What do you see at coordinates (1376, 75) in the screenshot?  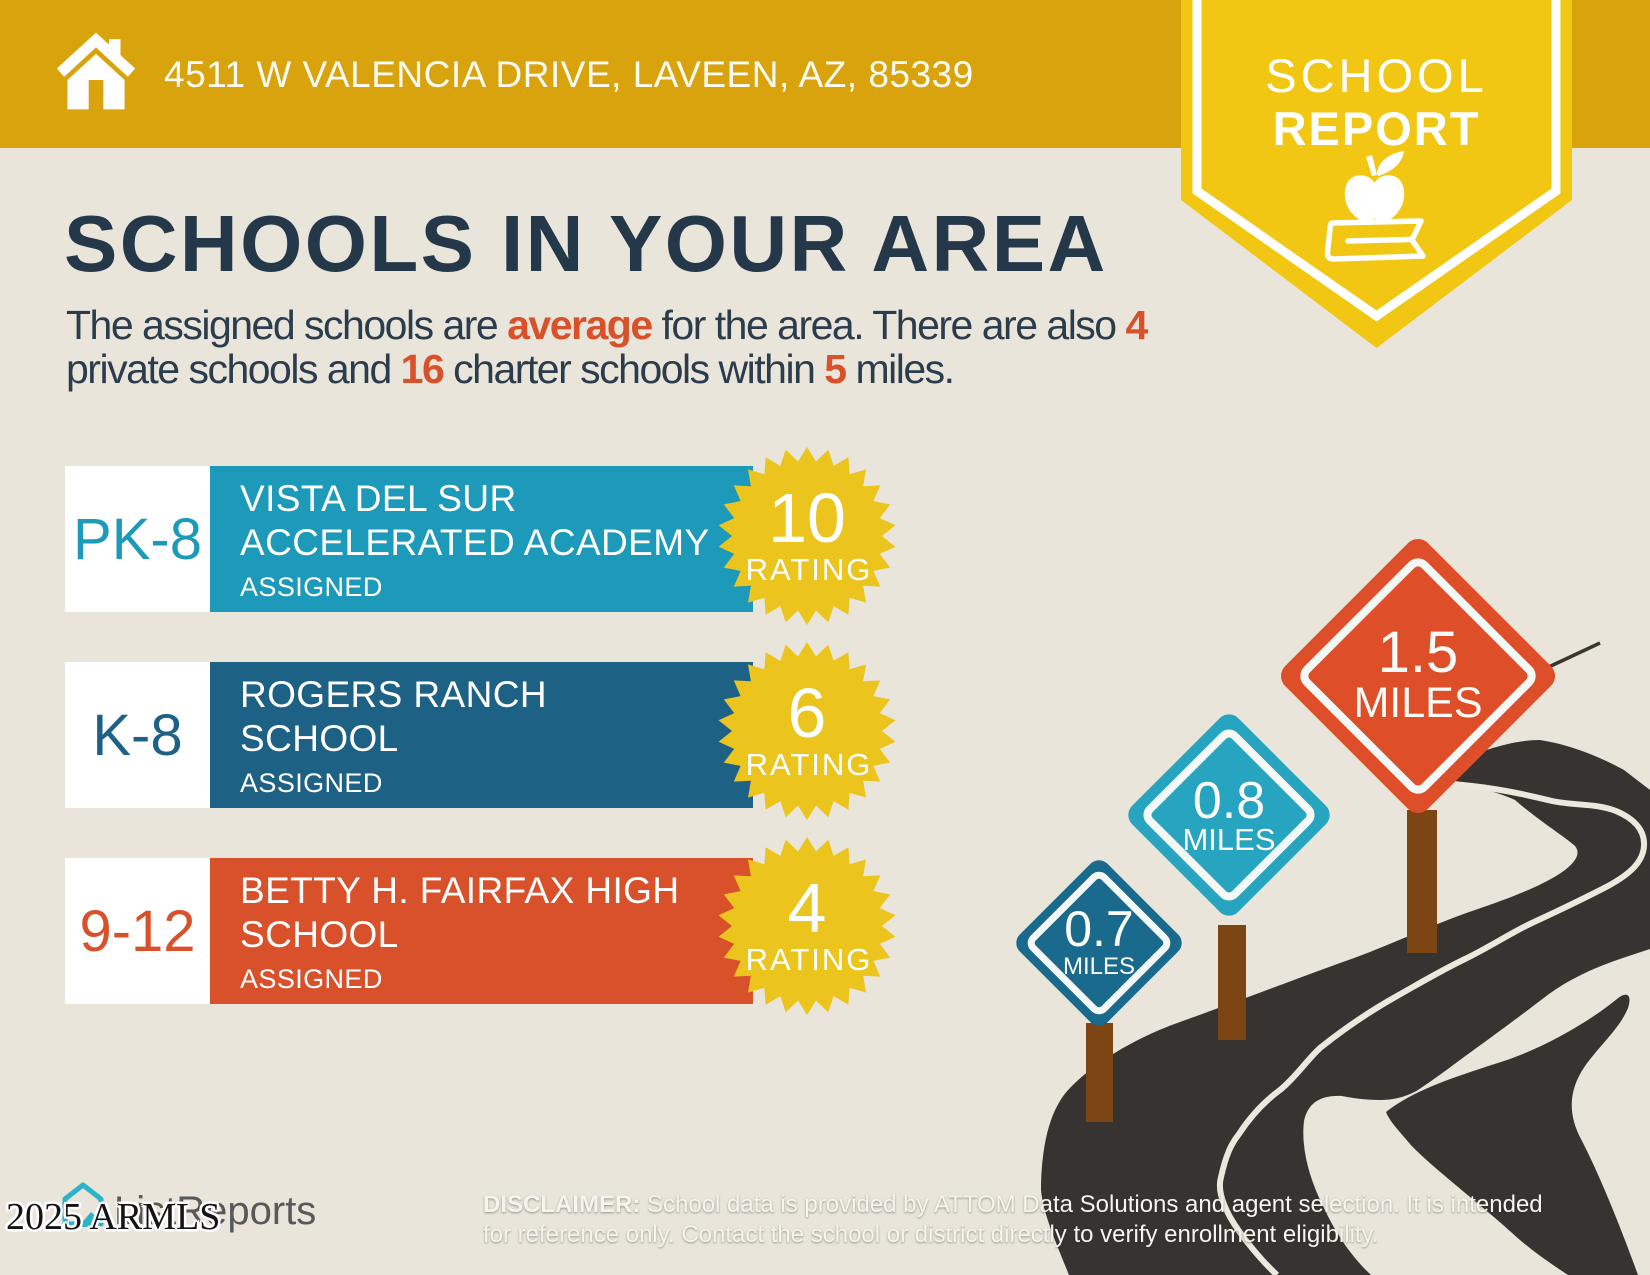 I see `svg-text: SCHOOL` at bounding box center [1376, 75].